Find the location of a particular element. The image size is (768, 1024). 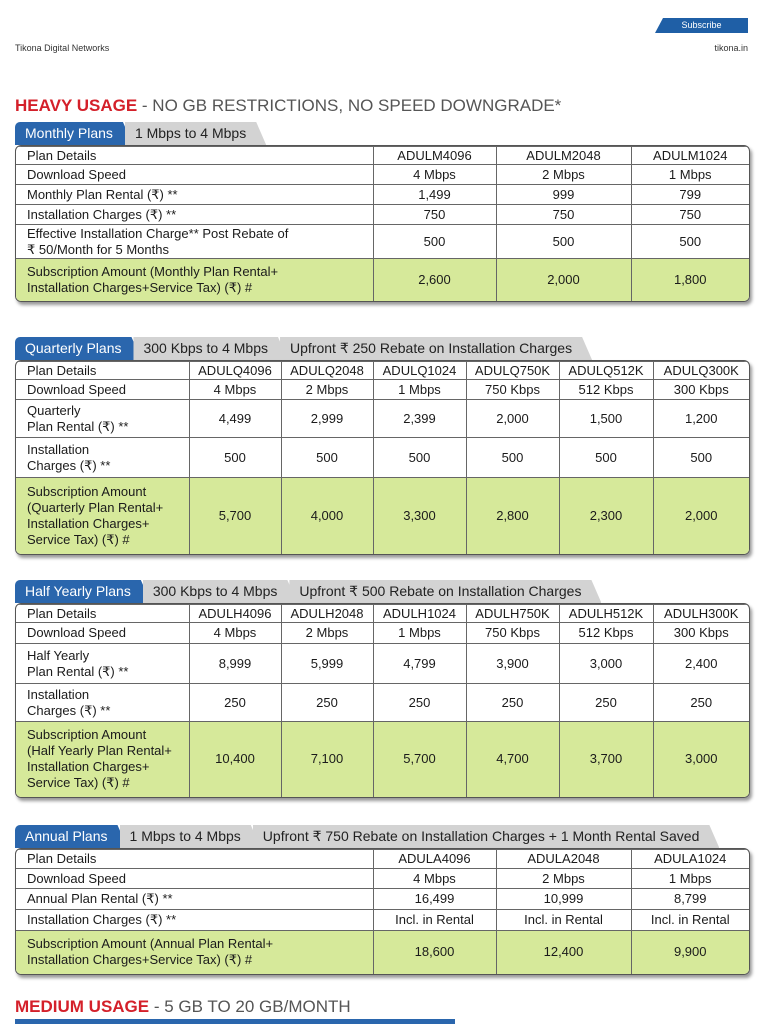

cell-value: 1,499 is located at coordinates (434, 194).